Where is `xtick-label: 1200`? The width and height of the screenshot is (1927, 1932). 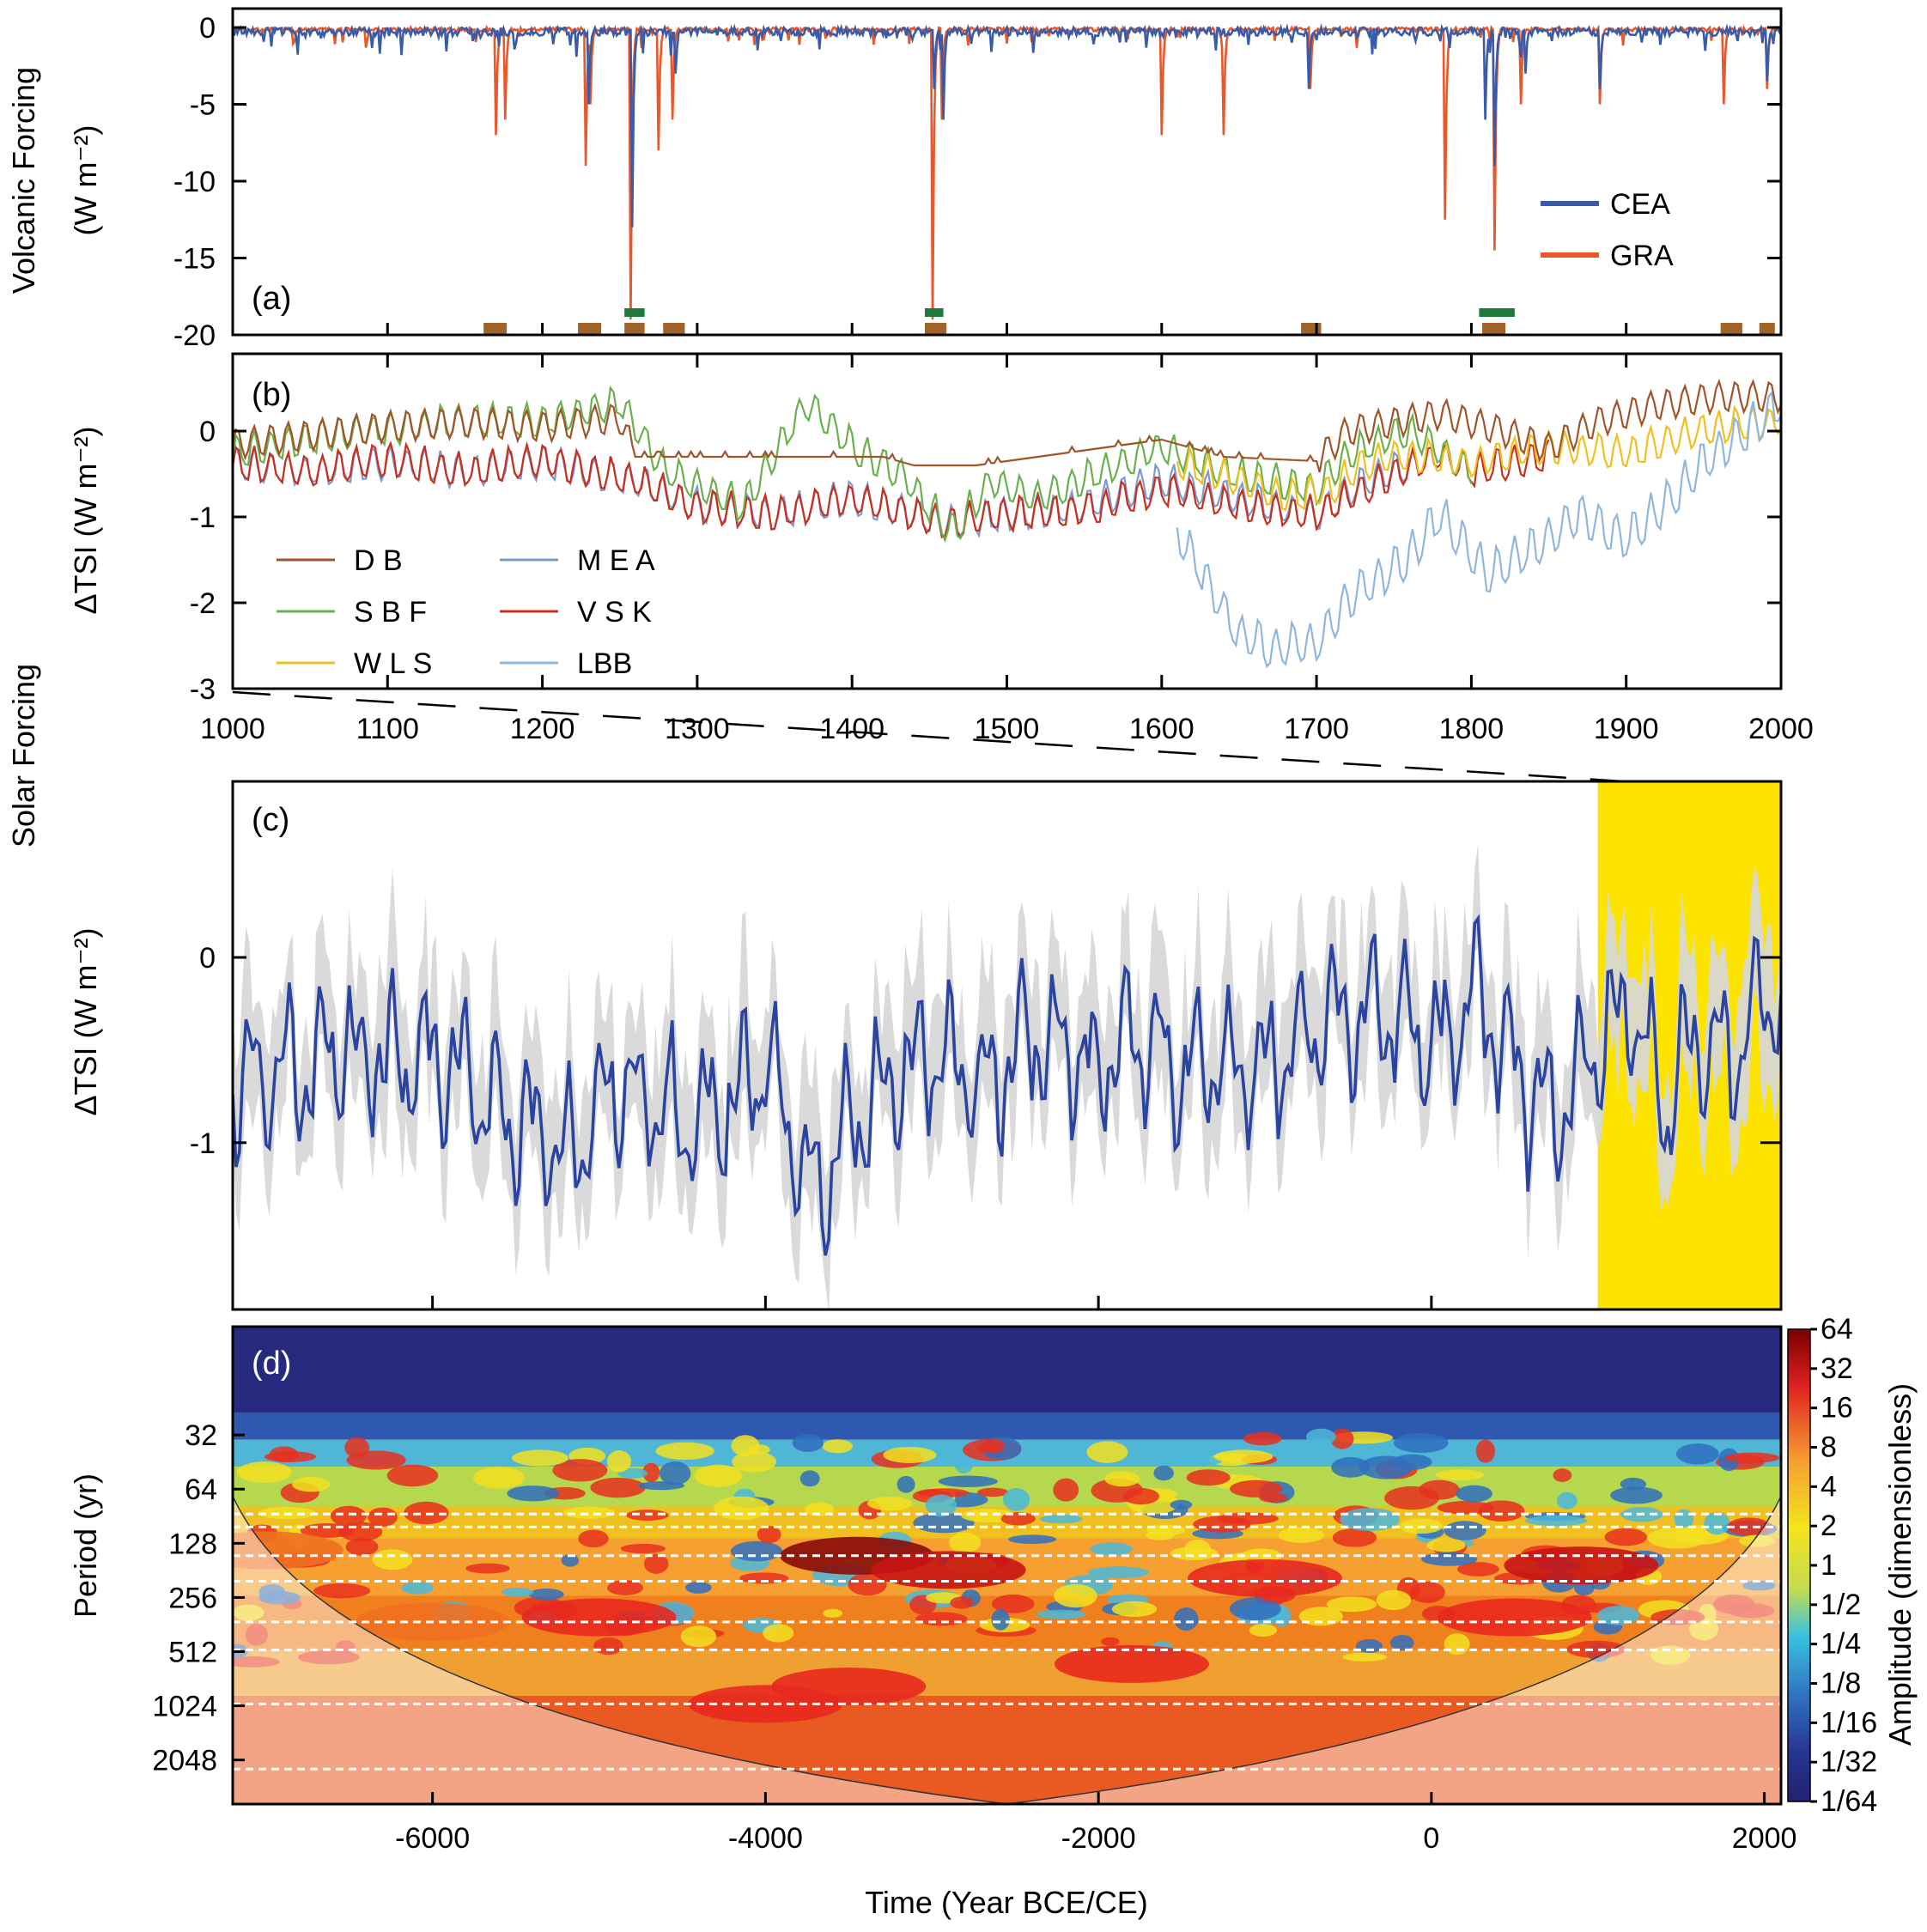 xtick-label: 1200 is located at coordinates (542, 729).